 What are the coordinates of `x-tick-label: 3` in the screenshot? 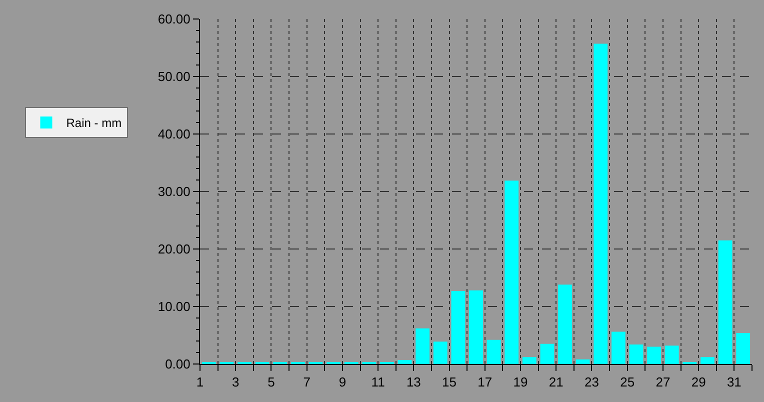 It's located at (236, 382).